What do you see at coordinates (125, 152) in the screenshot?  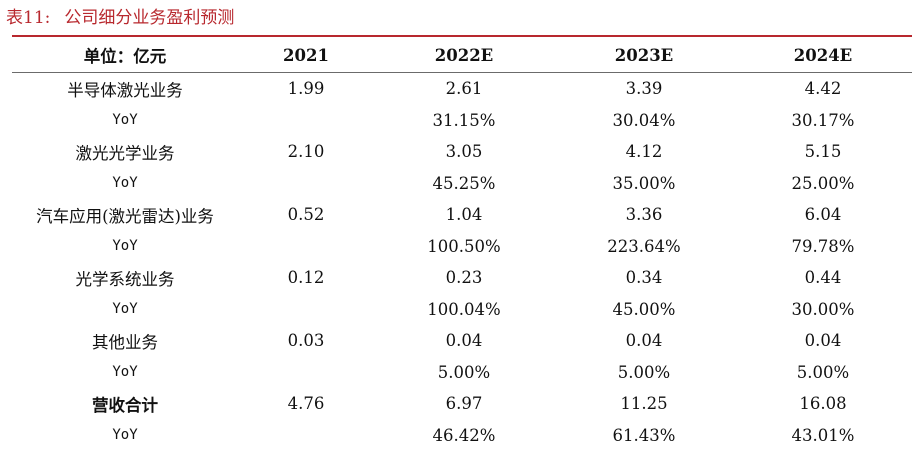 I see `row-label: 激光光学业务` at bounding box center [125, 152].